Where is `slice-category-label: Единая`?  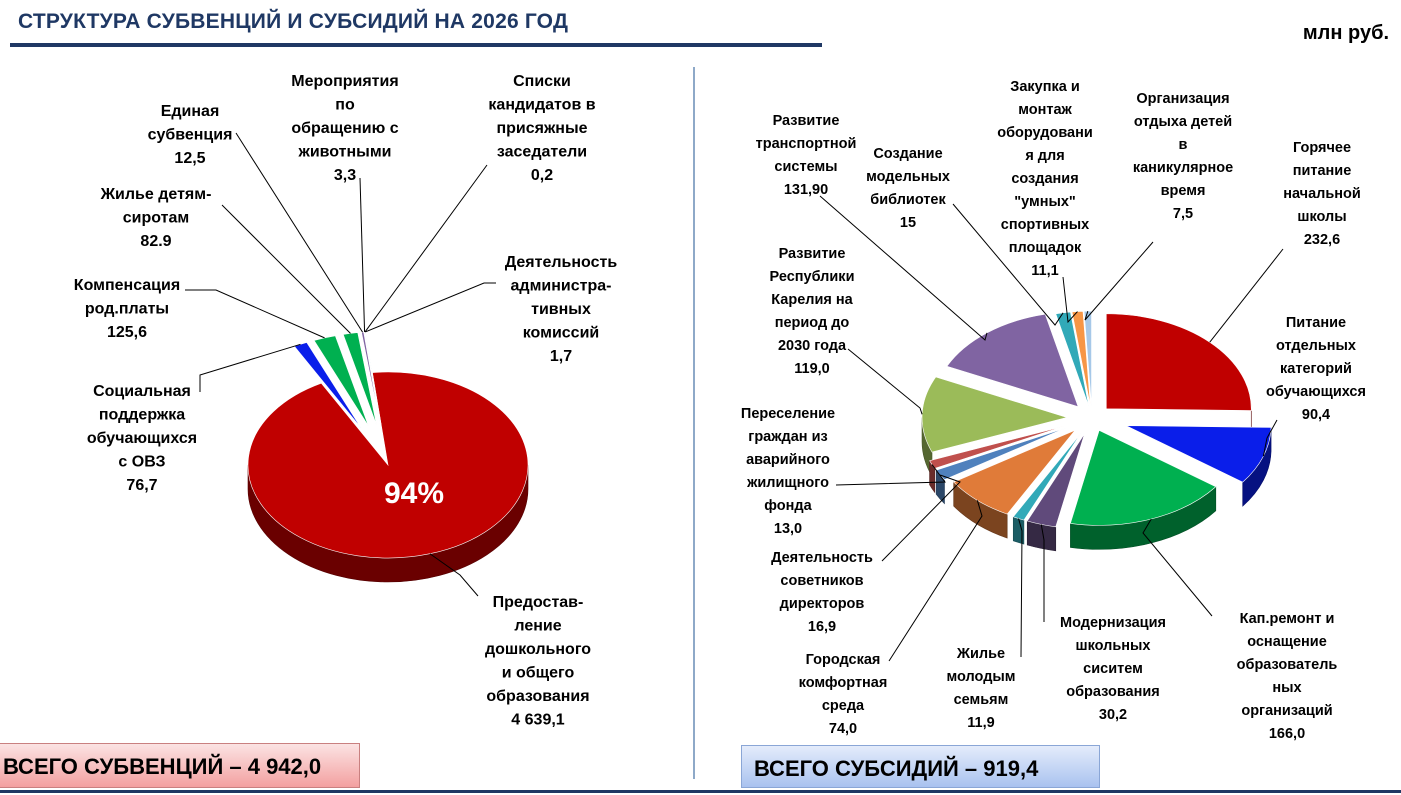 slice-category-label: Единая is located at coordinates (190, 111).